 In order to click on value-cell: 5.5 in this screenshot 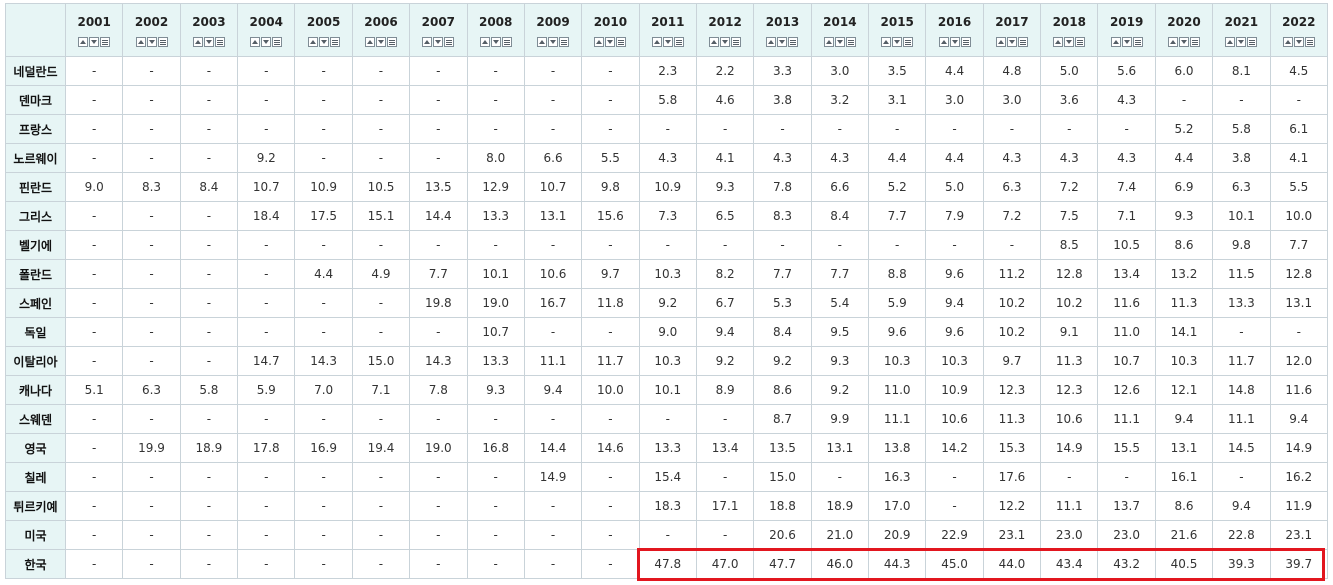, I will do `click(610, 158)`.